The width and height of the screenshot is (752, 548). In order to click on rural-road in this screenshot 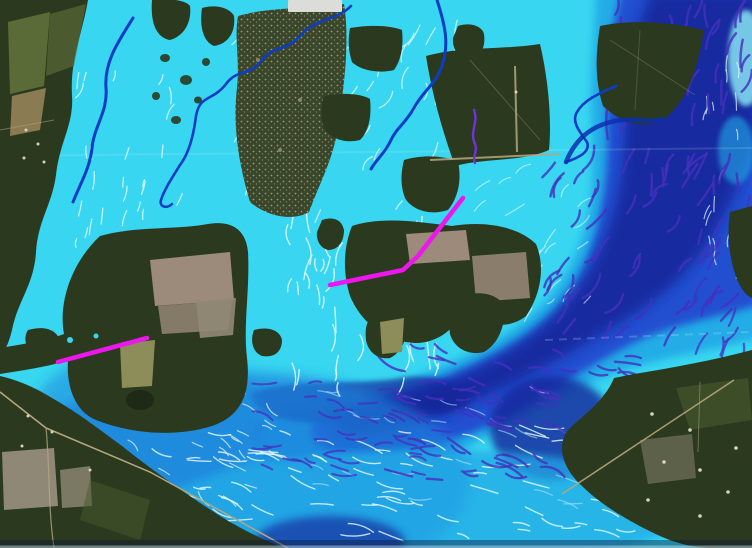, I will do `click(699, 417)`.